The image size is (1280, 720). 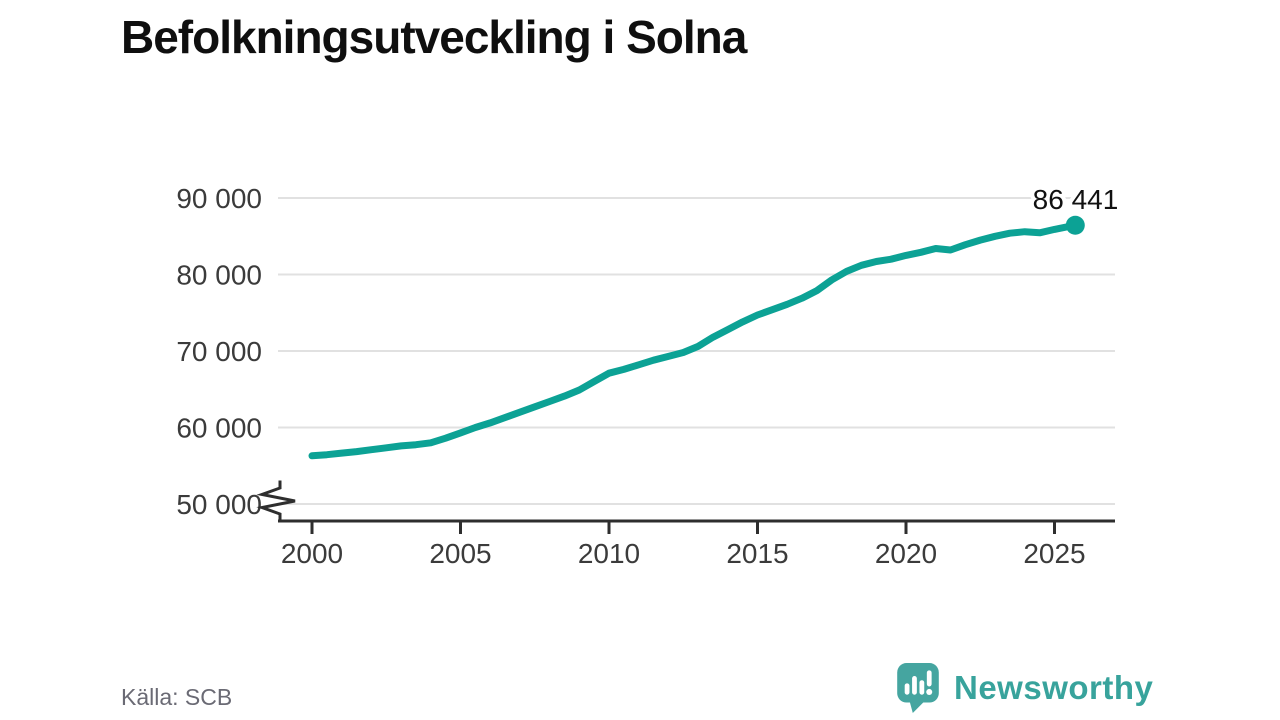 I want to click on x-tick-label: 2020, so click(x=906, y=553).